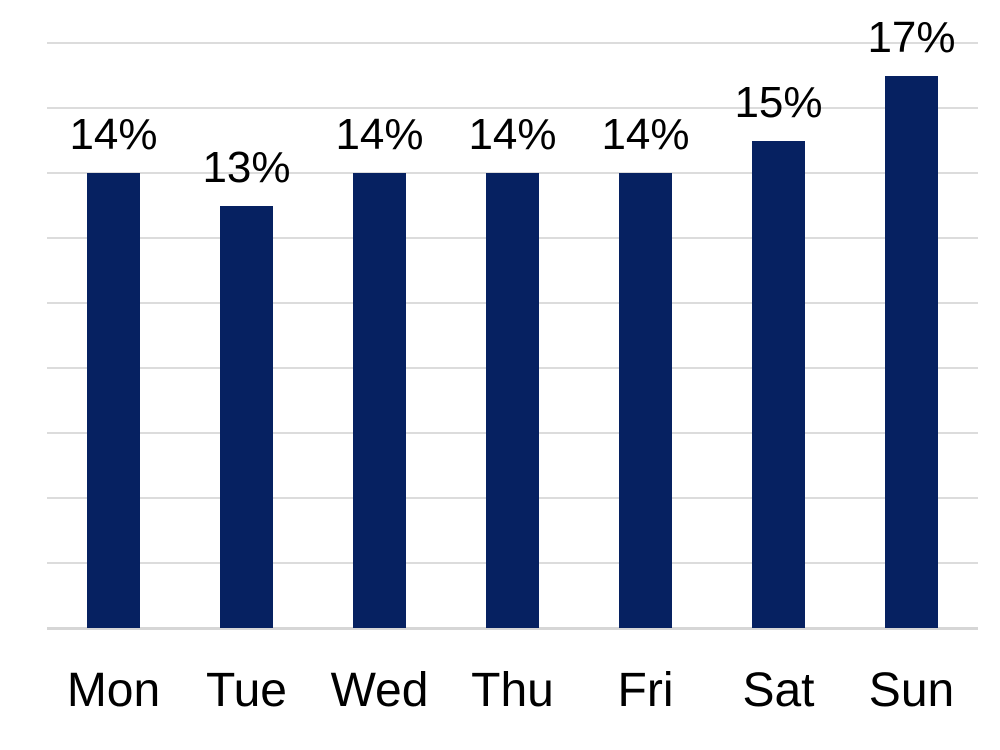 Image resolution: width=1000 pixels, height=750 pixels. Describe the element at coordinates (512, 690) in the screenshot. I see `x-axis-label: Thu` at that location.